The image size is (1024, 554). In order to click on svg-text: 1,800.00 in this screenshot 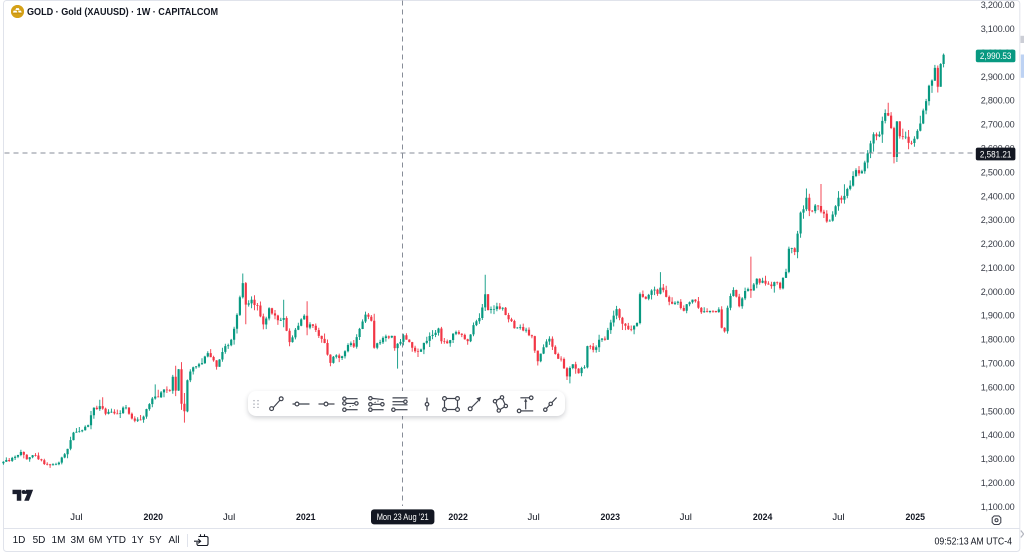, I will do `click(998, 340)`.